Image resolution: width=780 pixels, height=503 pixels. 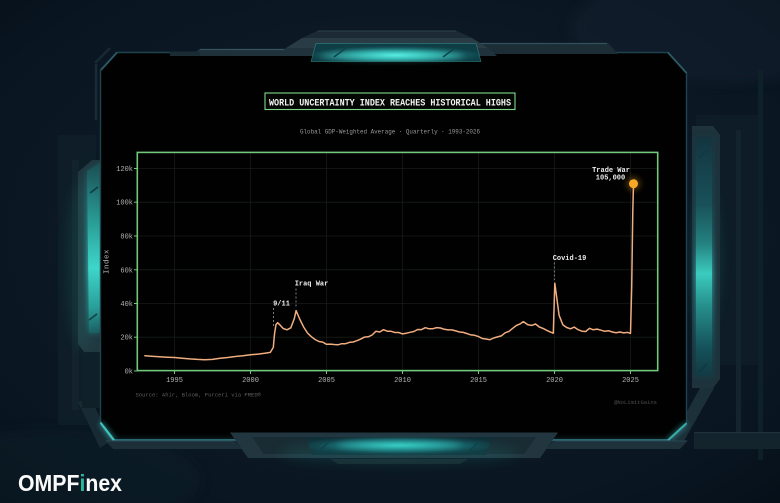 I want to click on svg-text: 120k, so click(x=124, y=170).